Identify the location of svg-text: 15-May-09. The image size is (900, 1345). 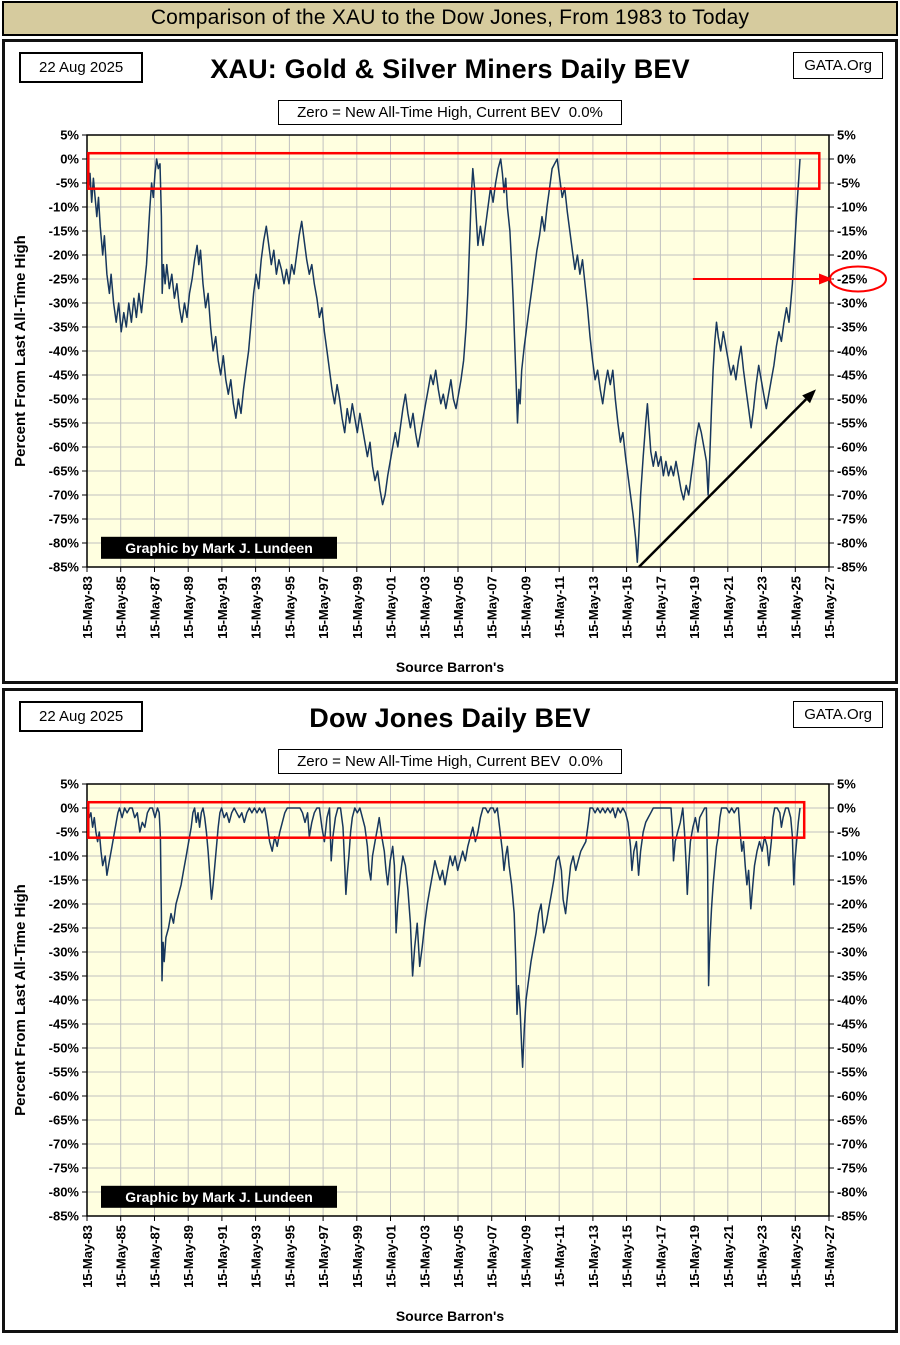
(526, 607).